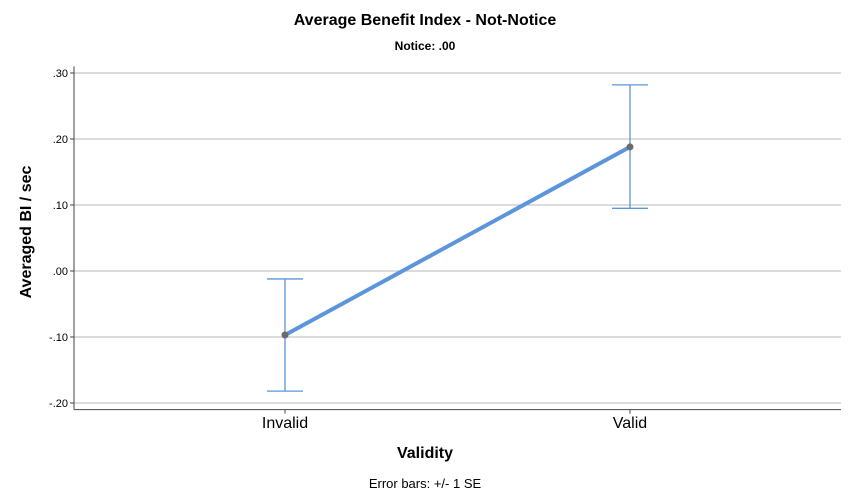 This screenshot has height=501, width=851. Describe the element at coordinates (630, 423) in the screenshot. I see `x-tick-label: Valid` at that location.